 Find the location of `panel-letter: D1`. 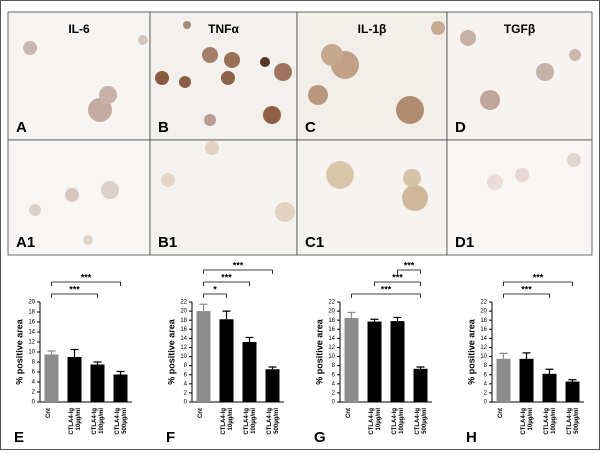

panel-letter: D1 is located at coordinates (464, 242).